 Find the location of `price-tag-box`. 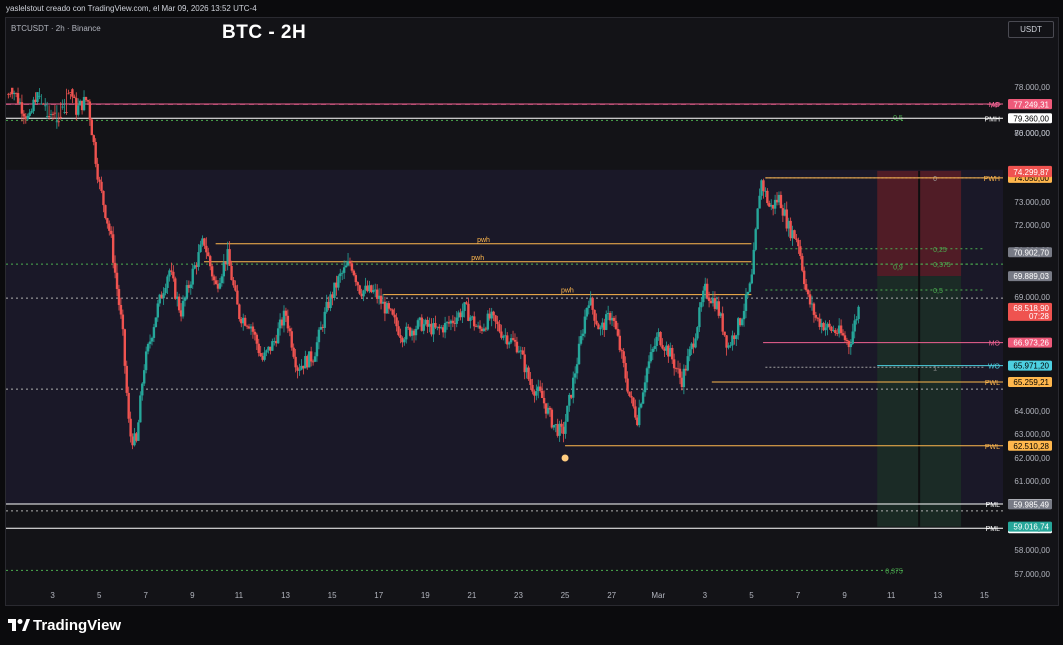

price-tag-box is located at coordinates (1030, 276).